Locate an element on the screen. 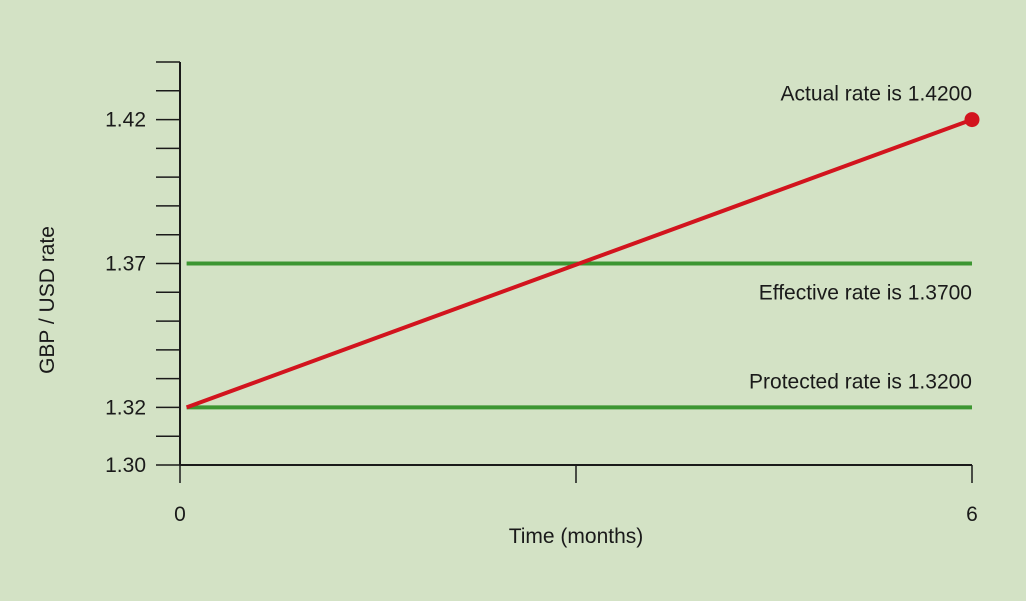 The width and height of the screenshot is (1026, 601). actual-rate-end-point is located at coordinates (972, 120).